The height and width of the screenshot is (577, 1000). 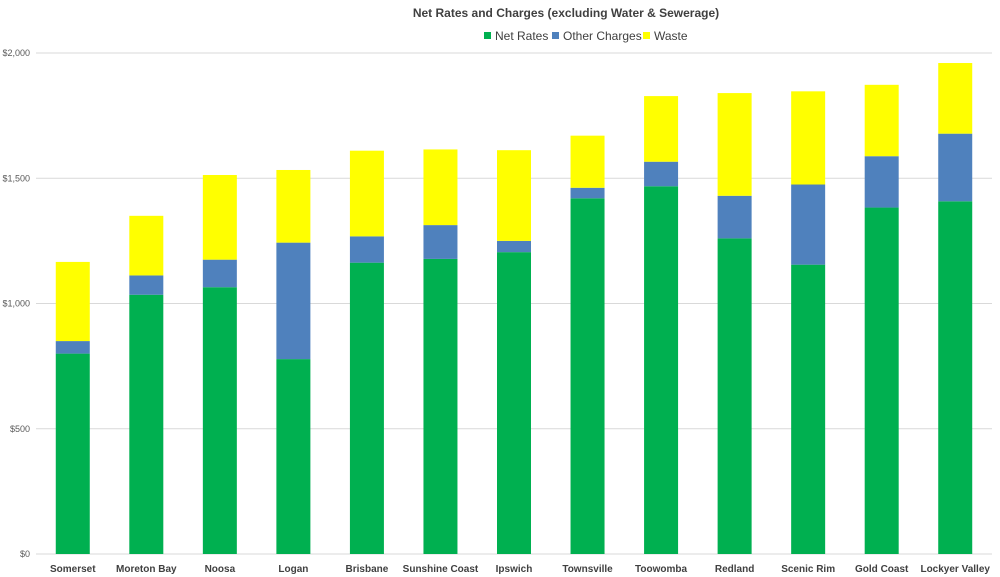 I want to click on bar-segment-other-charges-brisbane, so click(x=366, y=249).